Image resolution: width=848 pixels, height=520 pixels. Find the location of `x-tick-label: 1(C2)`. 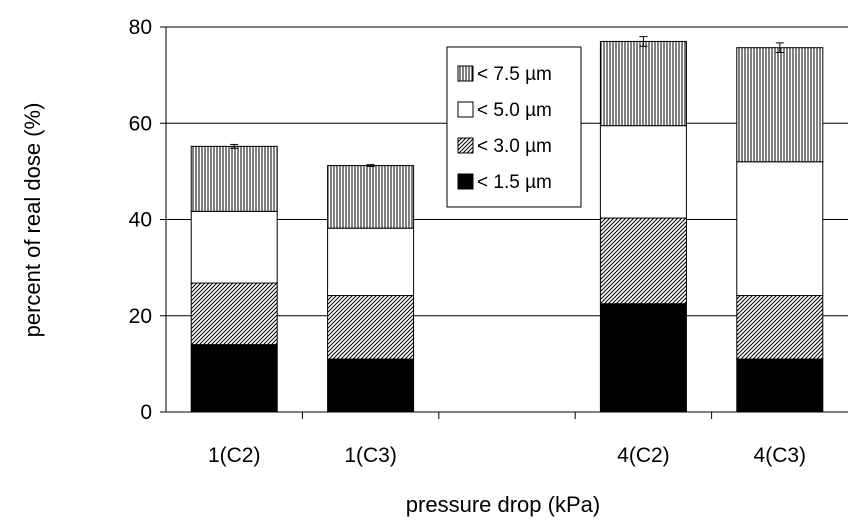

x-tick-label: 1(C2) is located at coordinates (234, 455).